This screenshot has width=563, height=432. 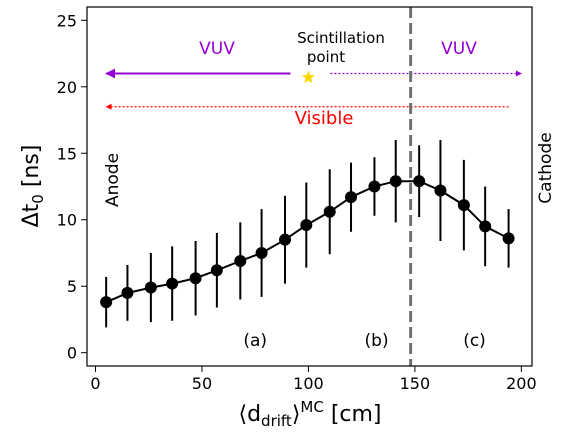 What do you see at coordinates (326, 57) in the screenshot?
I see `scintillation-label-line2: point` at bounding box center [326, 57].